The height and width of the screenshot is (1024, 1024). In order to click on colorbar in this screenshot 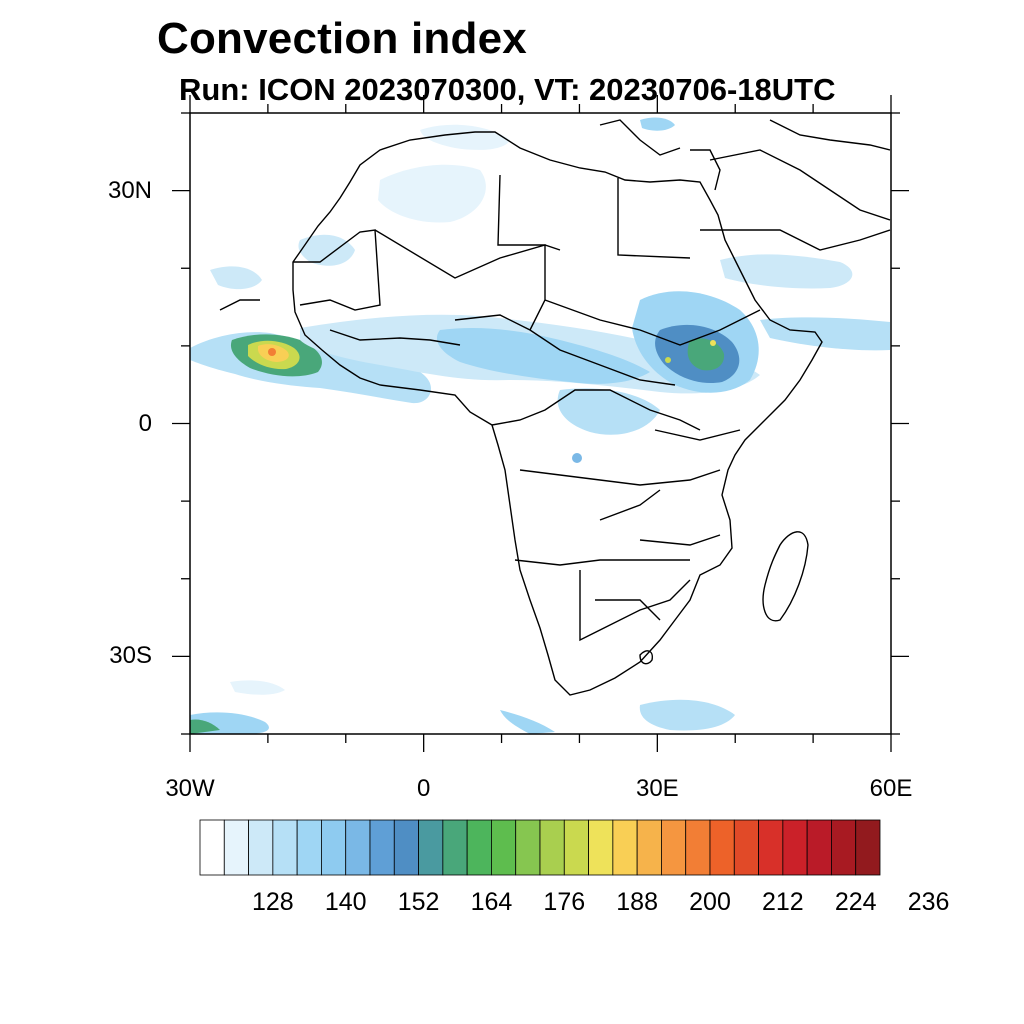, I will do `click(540, 847)`.